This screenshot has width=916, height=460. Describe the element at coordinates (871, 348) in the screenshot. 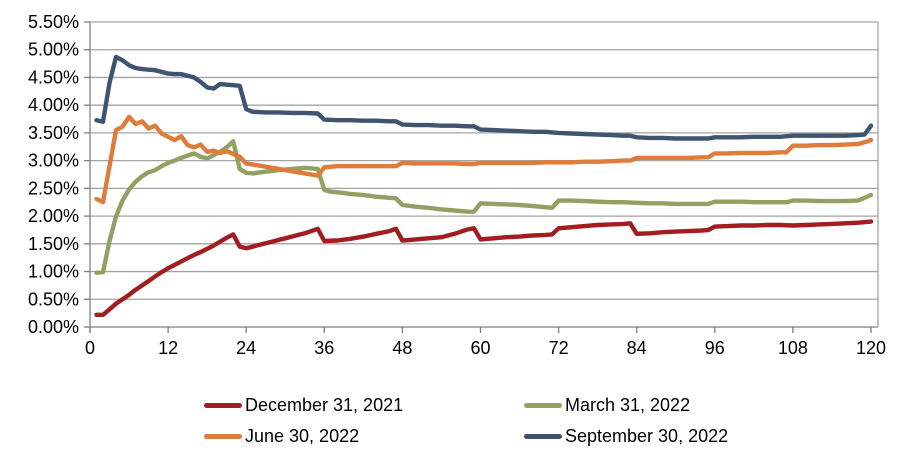

I see `x-axis-label: 120` at that location.